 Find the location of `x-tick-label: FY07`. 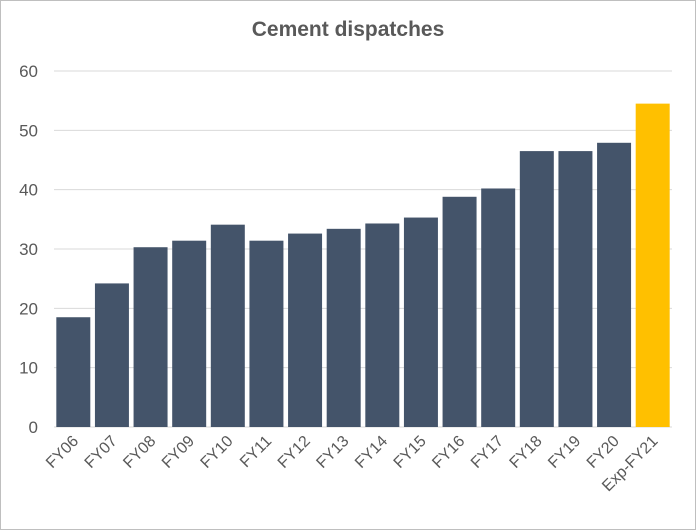

x-tick-label: FY07 is located at coordinates (101, 452).